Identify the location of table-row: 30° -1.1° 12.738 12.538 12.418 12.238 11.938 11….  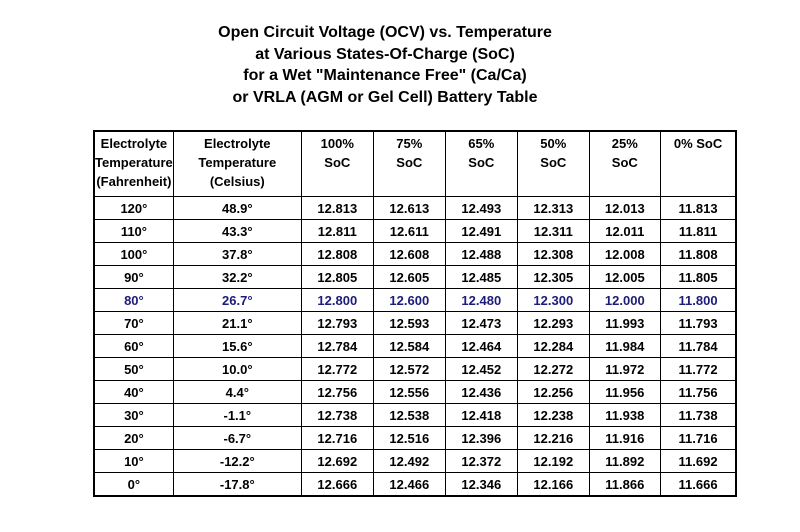
(415, 415).